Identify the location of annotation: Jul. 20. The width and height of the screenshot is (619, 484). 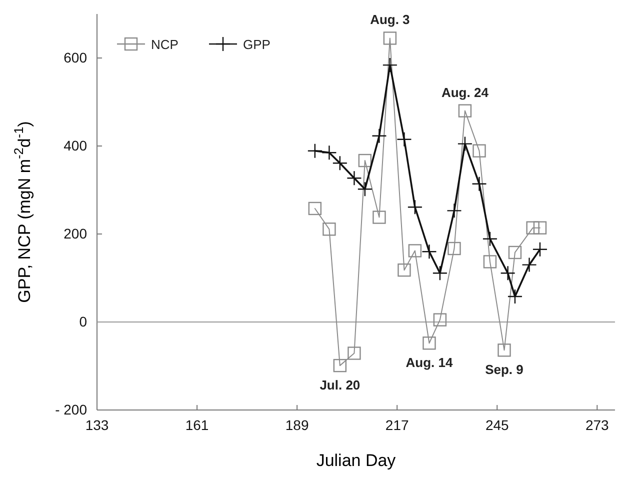
(340, 385).